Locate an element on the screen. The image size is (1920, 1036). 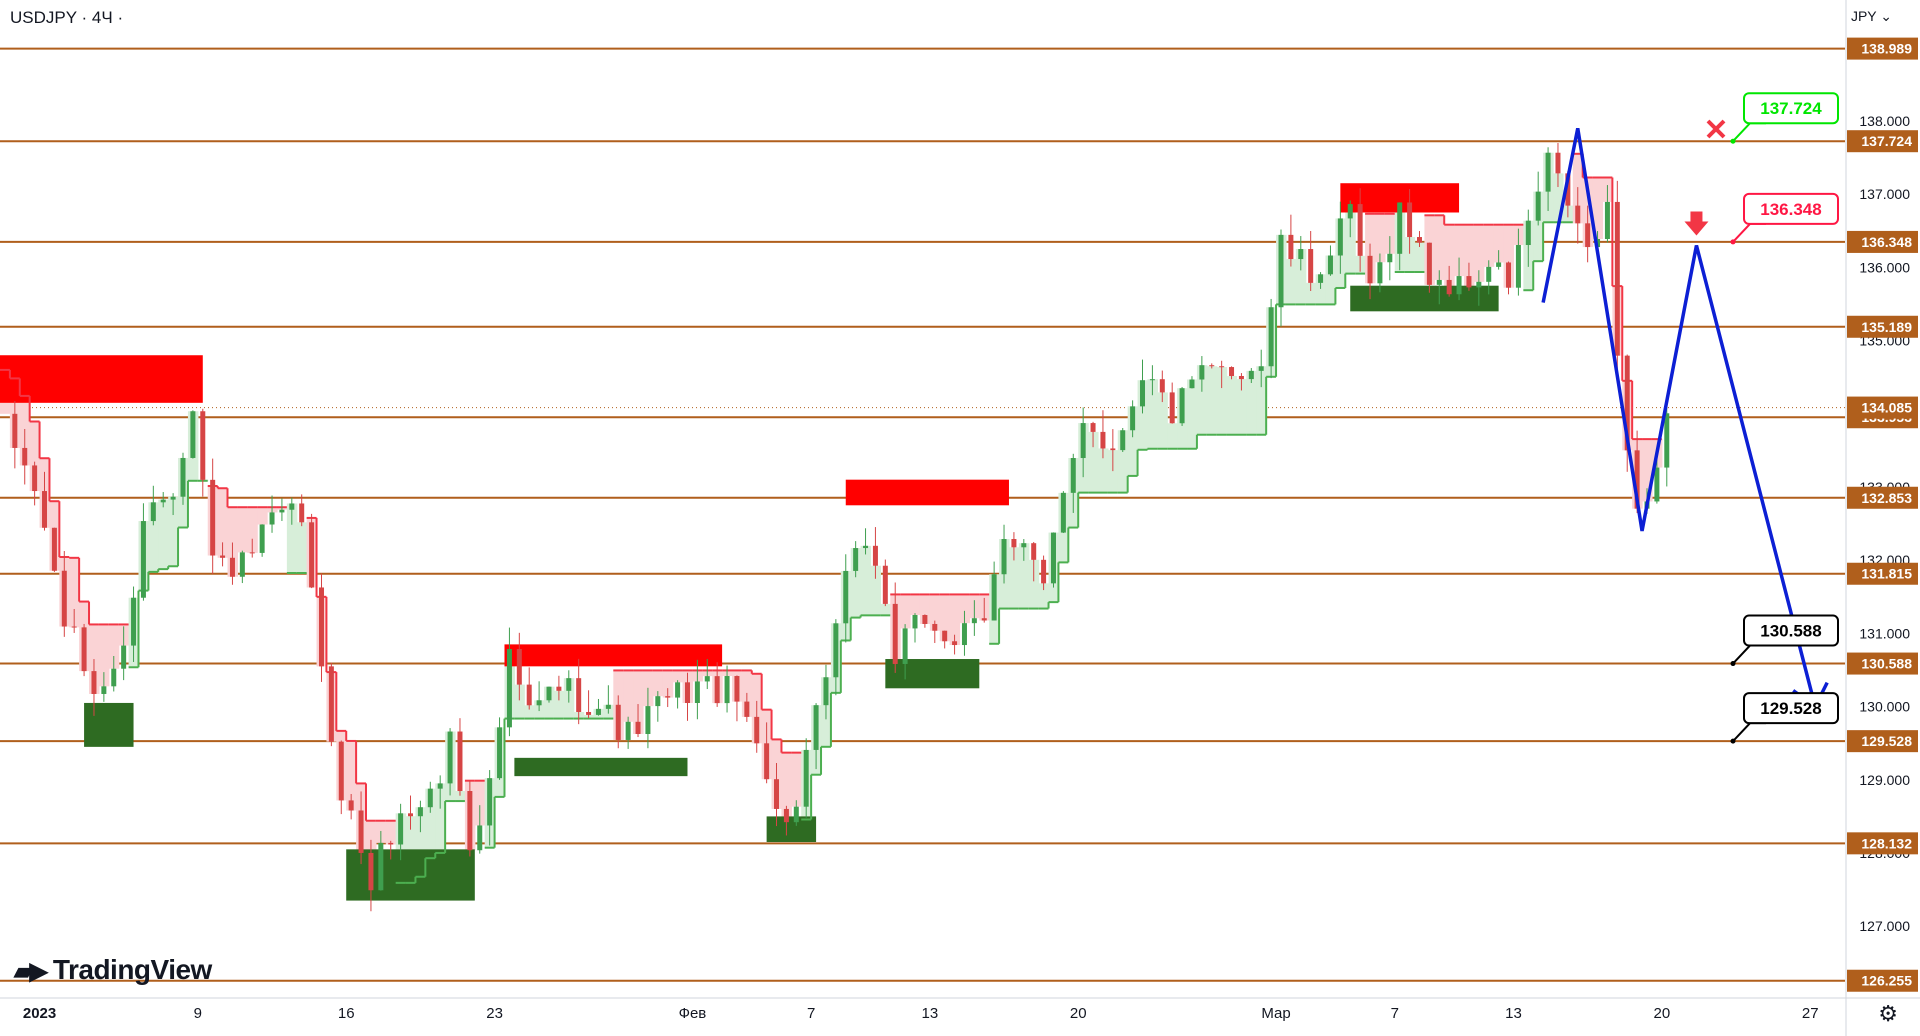
timeframe-label: 4Ч is located at coordinates (102, 17).